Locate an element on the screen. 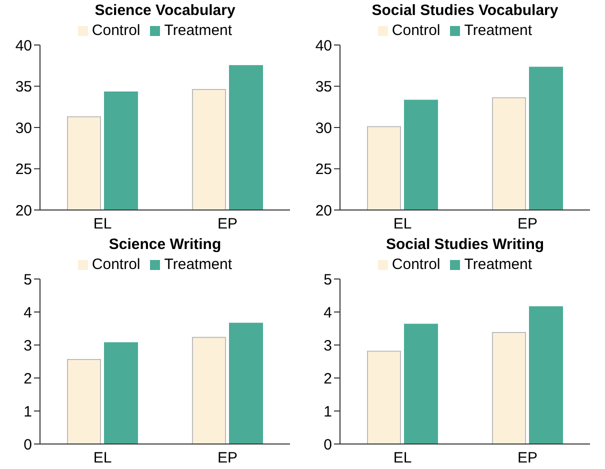  chart-title: Science Vocabulary is located at coordinates (165, 11).